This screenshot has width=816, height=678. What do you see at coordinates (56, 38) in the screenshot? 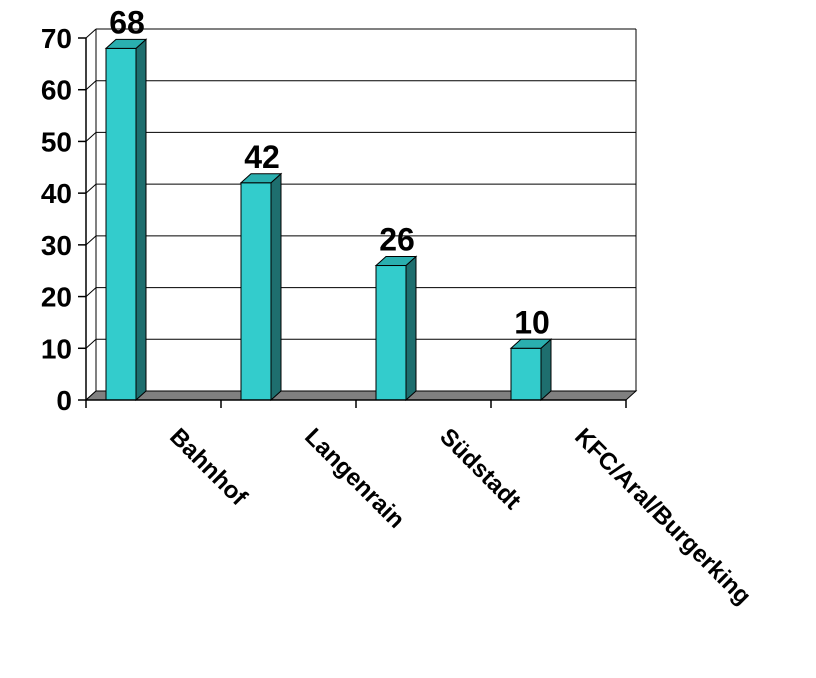
I see `y-tick-label: 70` at bounding box center [56, 38].